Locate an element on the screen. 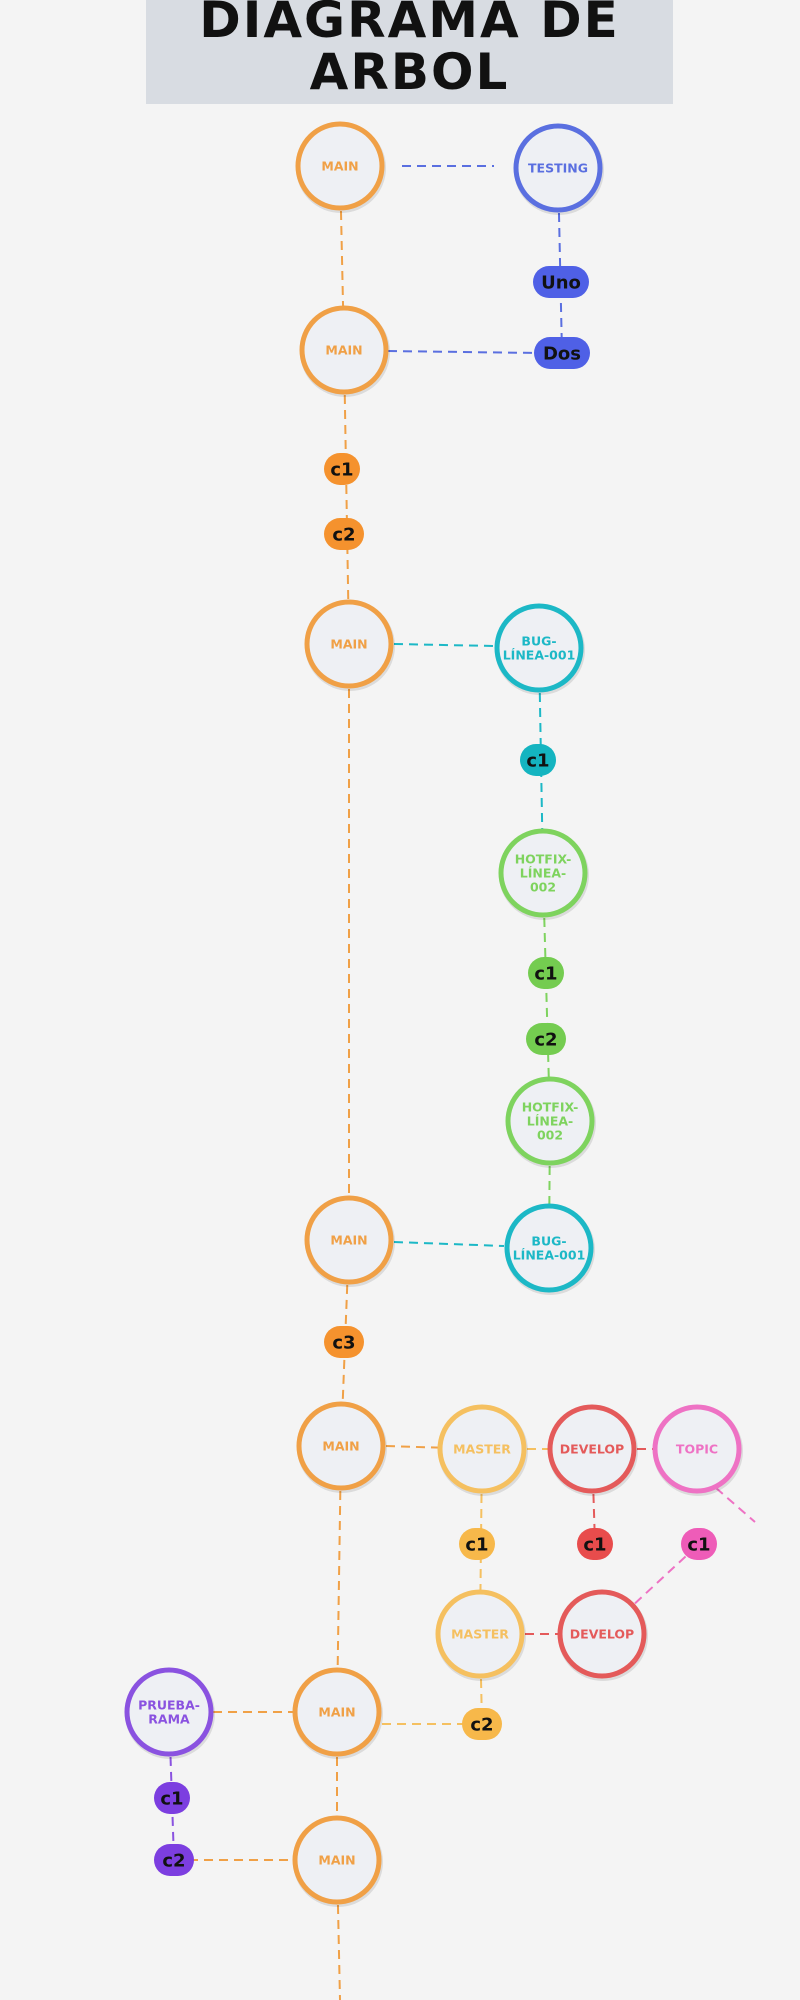 Image resolution: width=800 pixels, height=2000 pixels. node-main4: MAIN is located at coordinates (349, 1241).